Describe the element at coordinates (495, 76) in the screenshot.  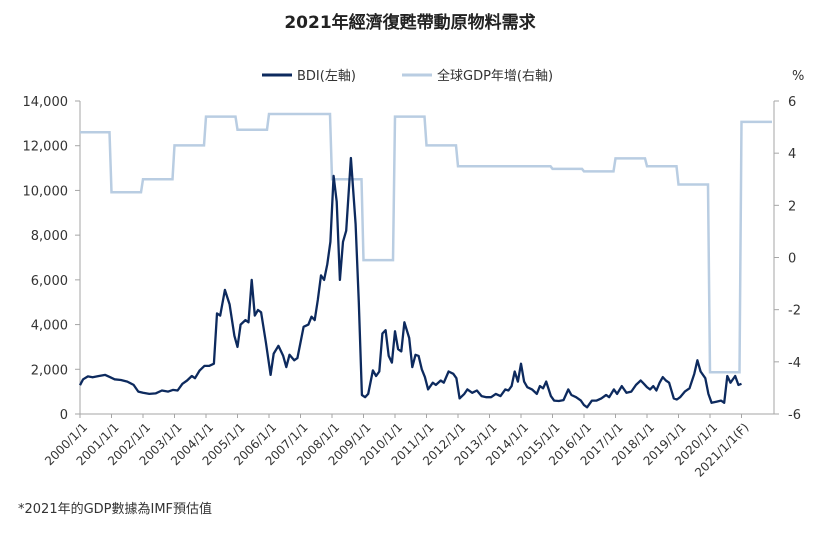
I see `legend-gdp-label: 全球GDP年增(右軸)` at that location.